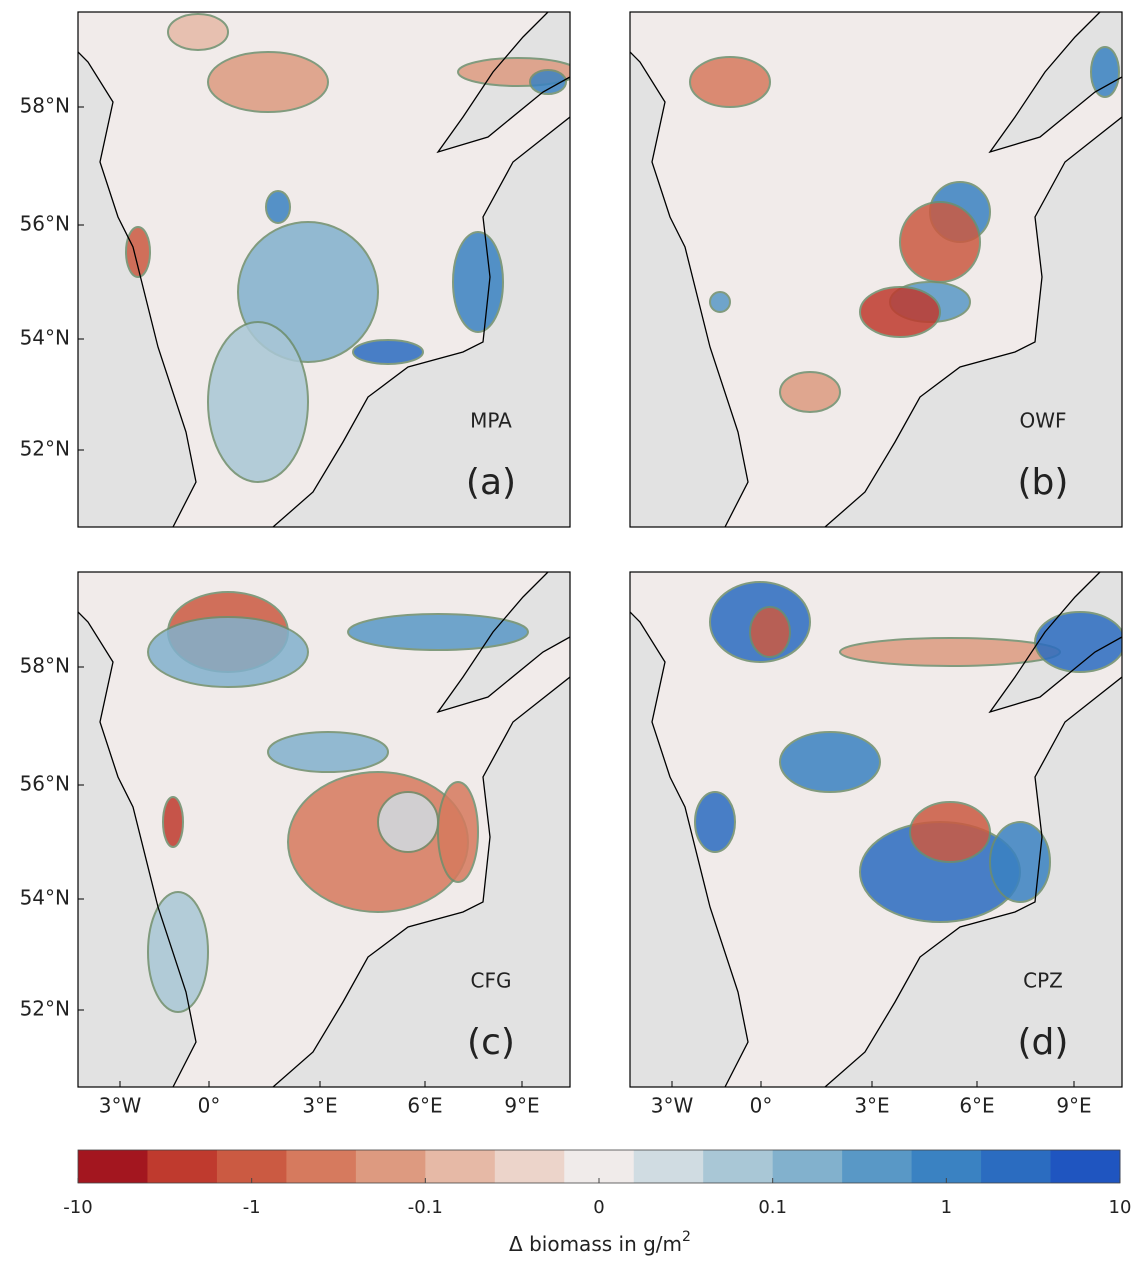 The width and height of the screenshot is (1131, 1265). What do you see at coordinates (772, 1207) in the screenshot?
I see `colorbar-tick-label: 0.1` at bounding box center [772, 1207].